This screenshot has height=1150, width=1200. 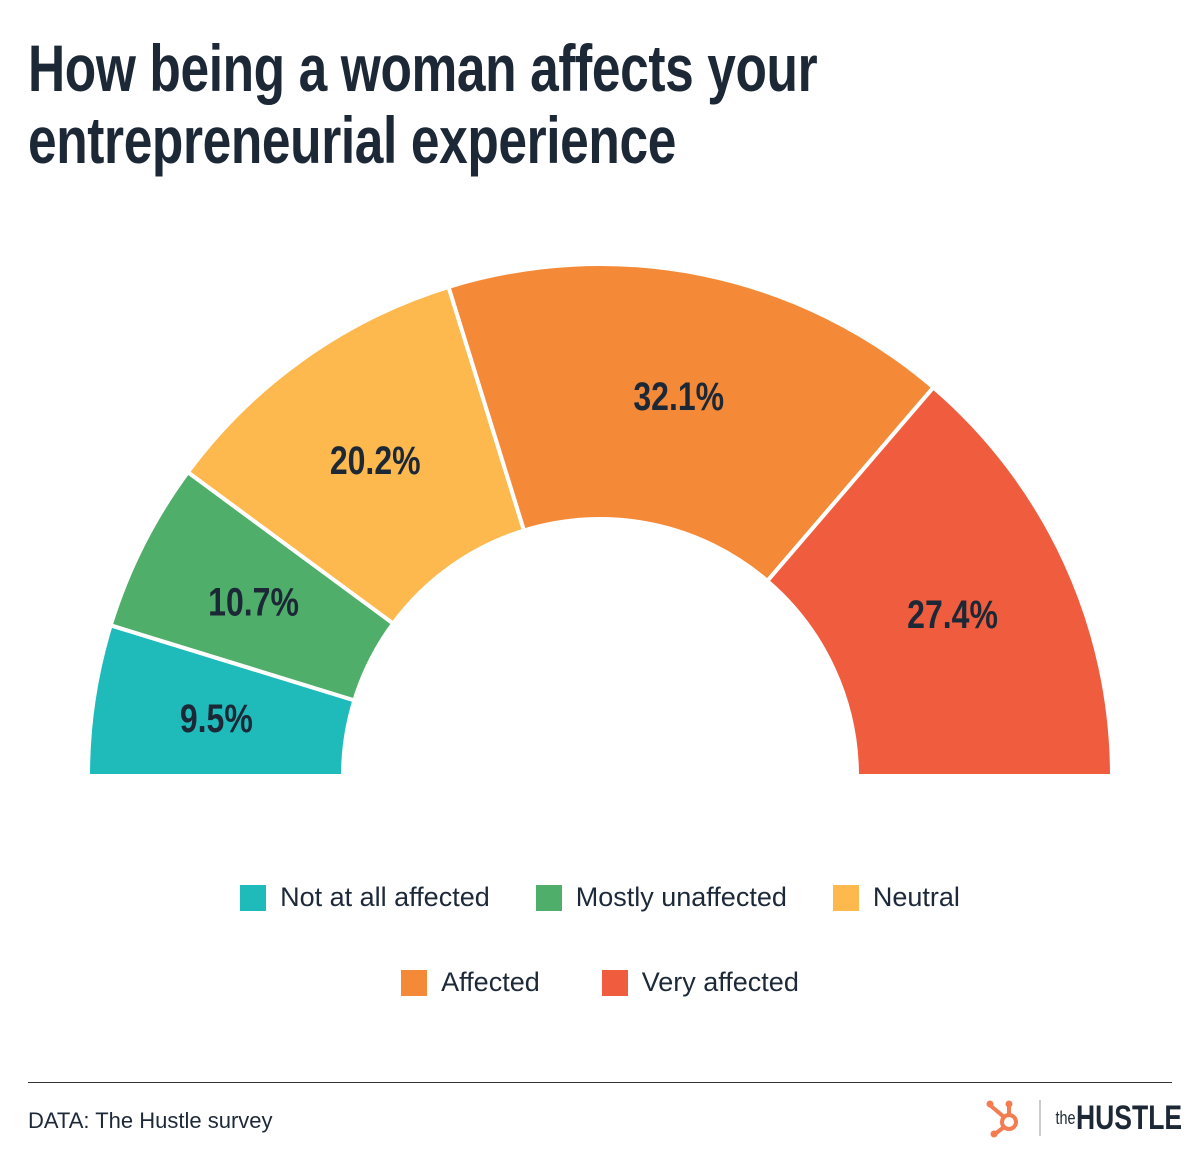 What do you see at coordinates (1040, 1118) in the screenshot?
I see `logo-separator` at bounding box center [1040, 1118].